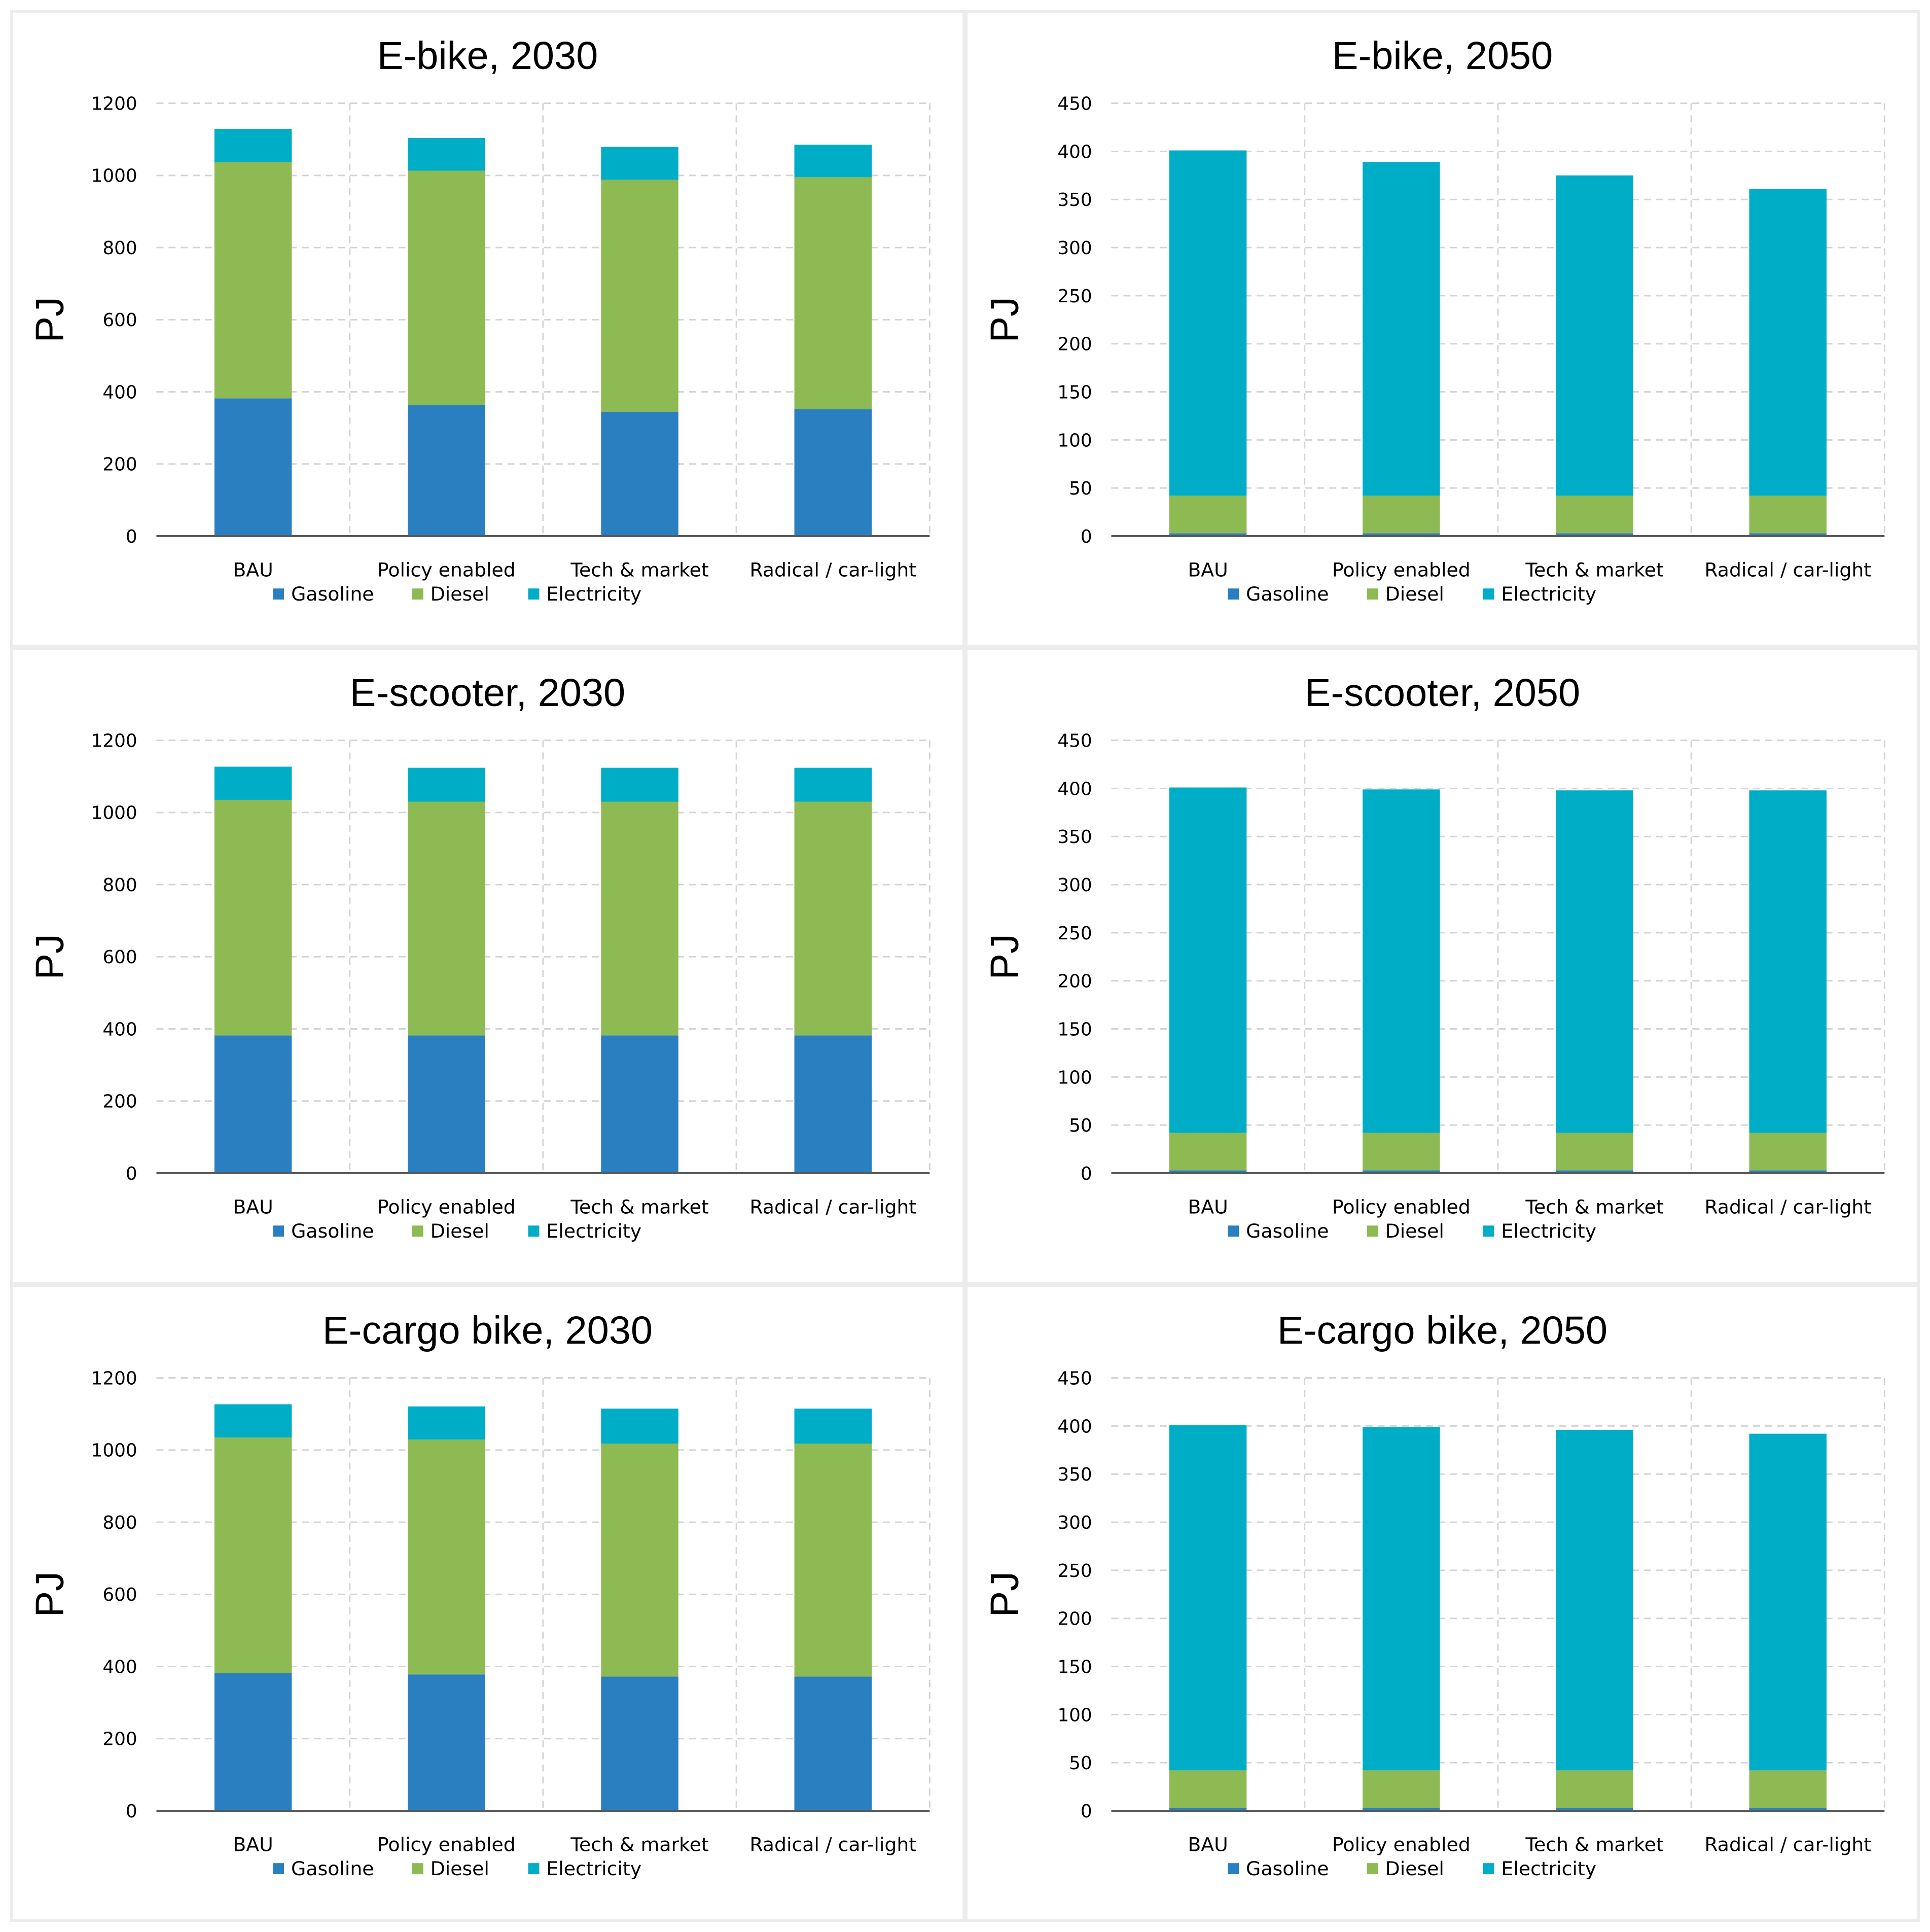 This screenshot has height=1932, width=1930. I want to click on chart-title: E-scooter, 2030, so click(488, 693).